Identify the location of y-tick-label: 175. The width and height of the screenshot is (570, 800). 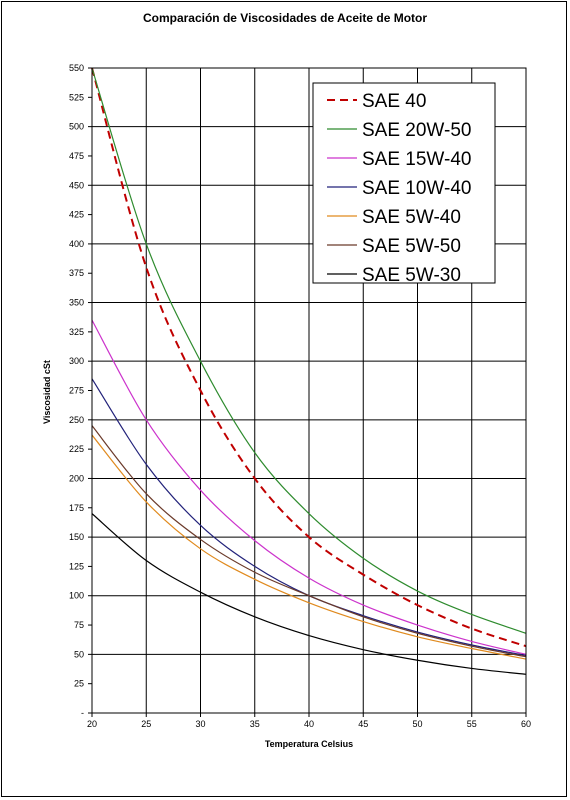
(76, 508).